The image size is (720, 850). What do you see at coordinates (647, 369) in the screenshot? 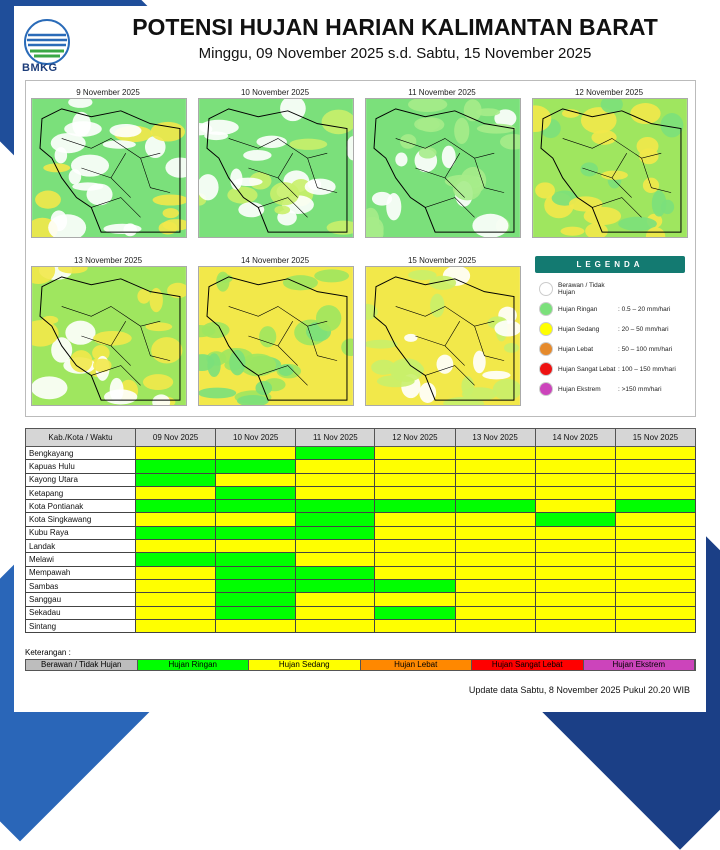
I see `legend-item-range: : 100 – 150 mm/hari` at bounding box center [647, 369].